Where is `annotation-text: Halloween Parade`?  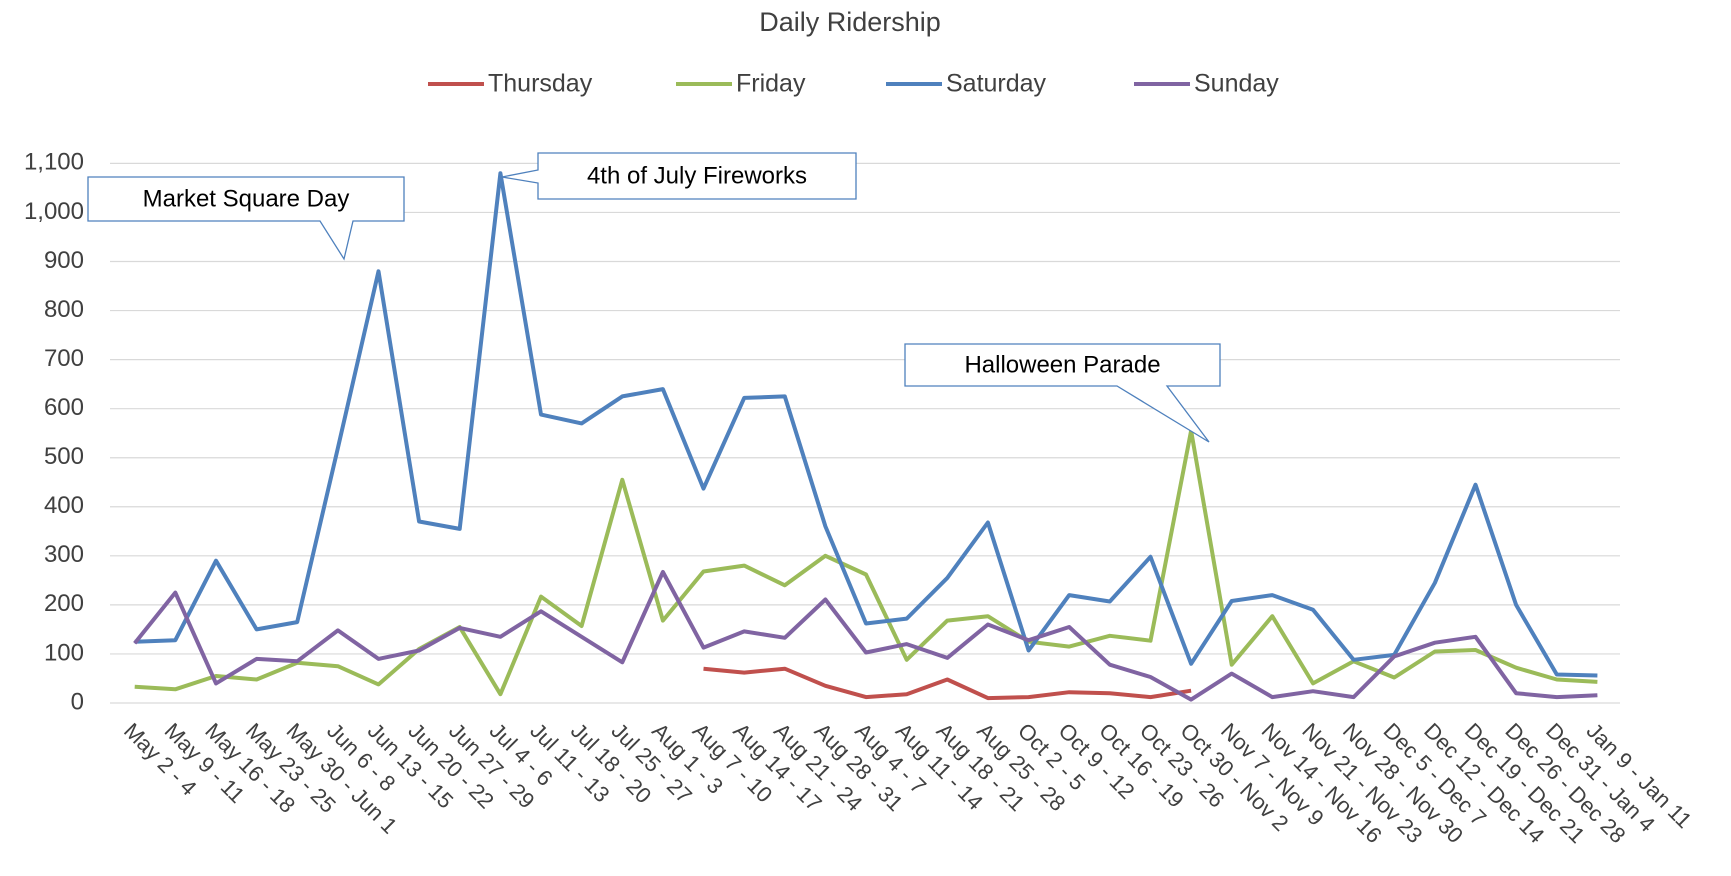
annotation-text: Halloween Parade is located at coordinates (1062, 364).